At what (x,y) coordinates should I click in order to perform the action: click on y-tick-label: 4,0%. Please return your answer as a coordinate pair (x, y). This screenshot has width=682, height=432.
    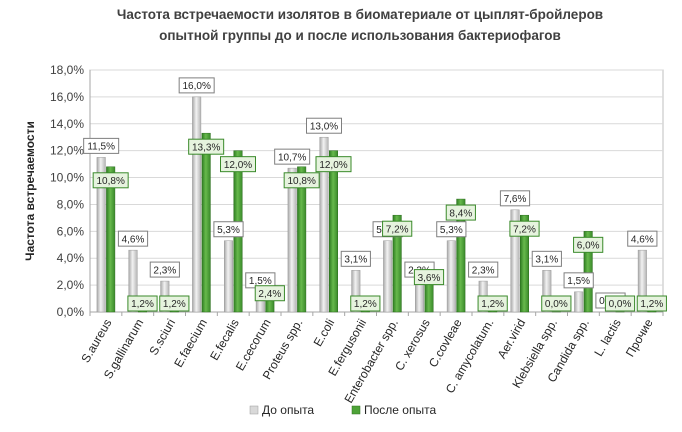
    Looking at the image, I should click on (71, 258).